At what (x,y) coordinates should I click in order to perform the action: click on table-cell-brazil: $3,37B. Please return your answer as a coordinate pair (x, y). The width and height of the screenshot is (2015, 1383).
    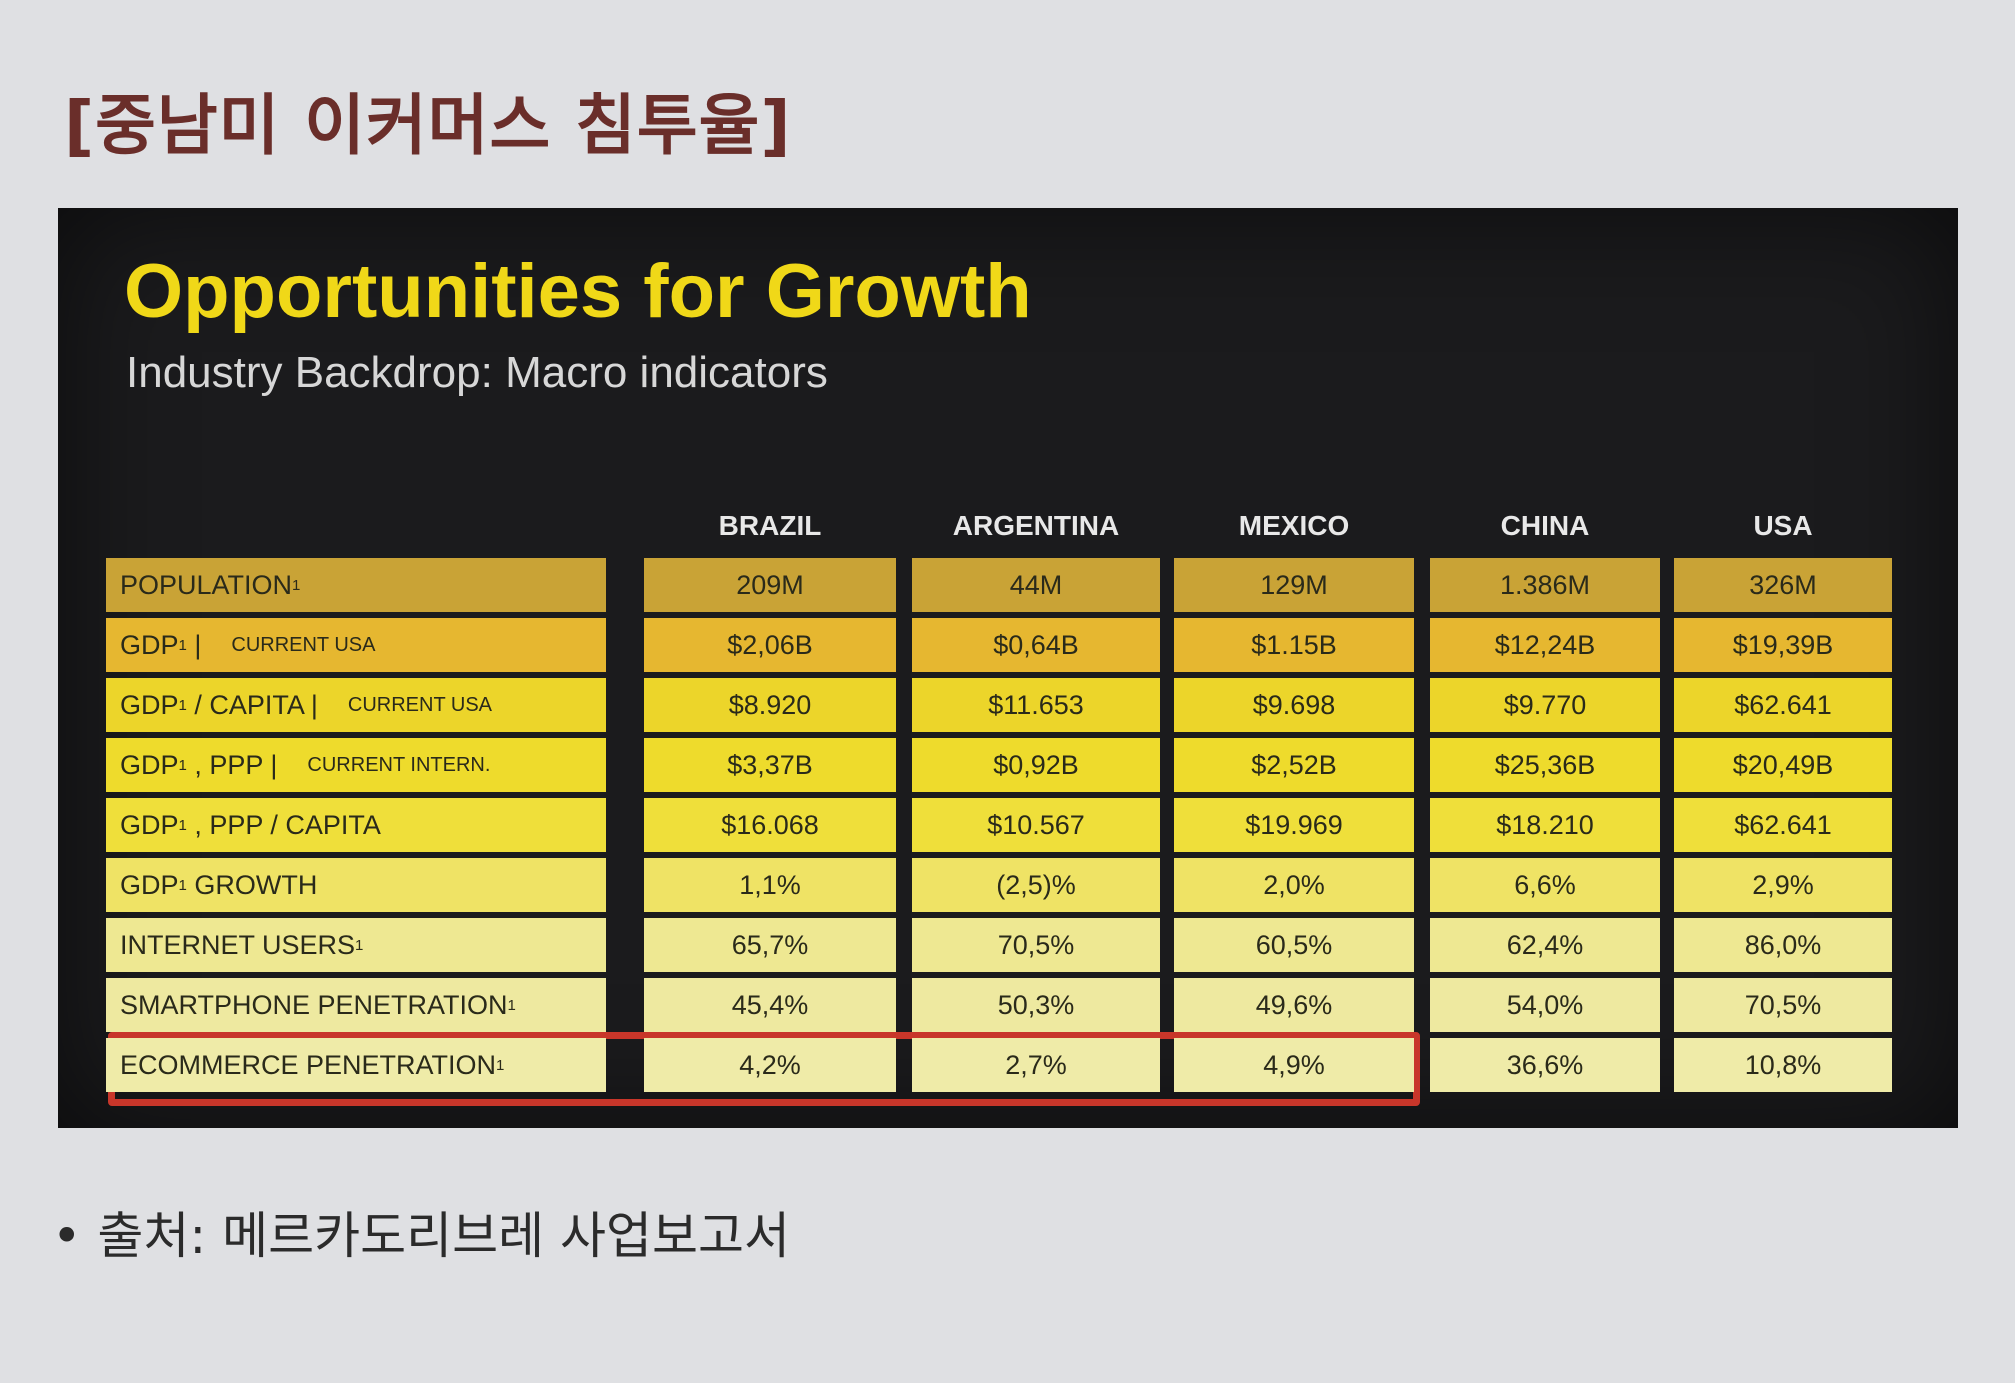
    Looking at the image, I should click on (770, 765).